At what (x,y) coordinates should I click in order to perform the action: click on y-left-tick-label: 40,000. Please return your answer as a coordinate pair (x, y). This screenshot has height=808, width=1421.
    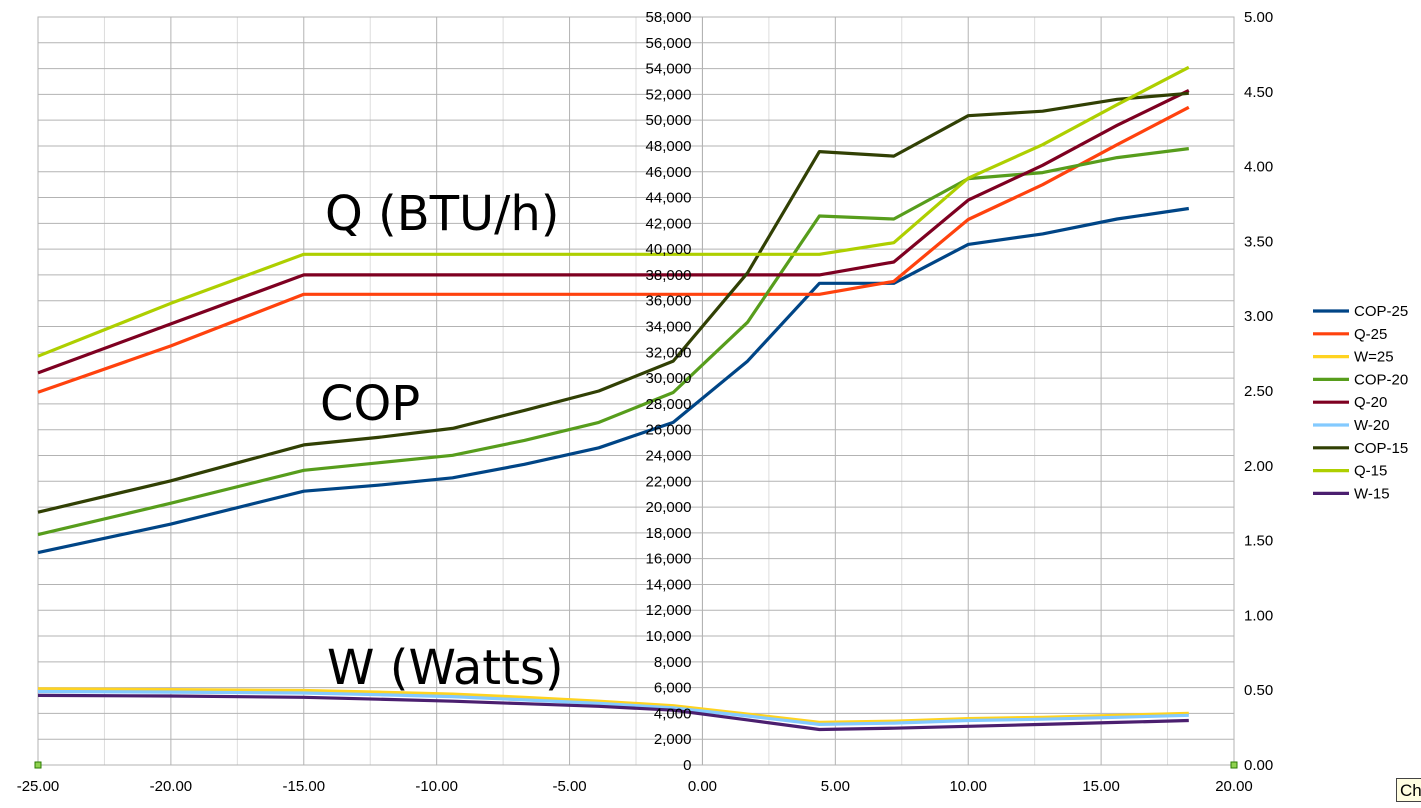
    Looking at the image, I should click on (669, 249).